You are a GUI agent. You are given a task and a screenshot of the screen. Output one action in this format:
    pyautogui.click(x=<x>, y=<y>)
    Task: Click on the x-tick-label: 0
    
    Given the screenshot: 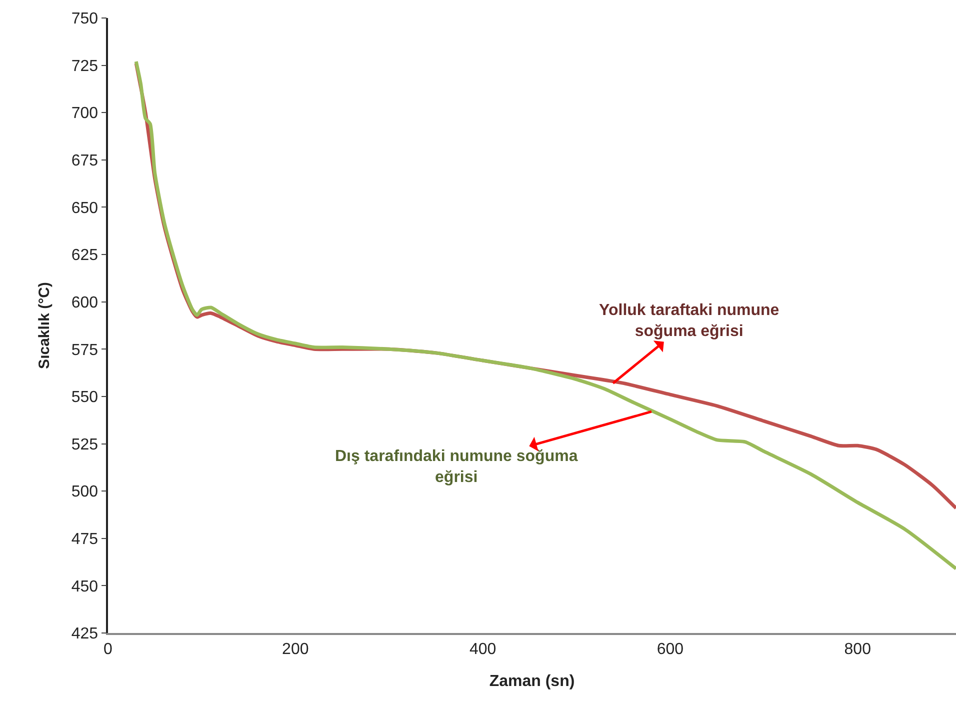 What is the action you would take?
    pyautogui.click(x=108, y=649)
    